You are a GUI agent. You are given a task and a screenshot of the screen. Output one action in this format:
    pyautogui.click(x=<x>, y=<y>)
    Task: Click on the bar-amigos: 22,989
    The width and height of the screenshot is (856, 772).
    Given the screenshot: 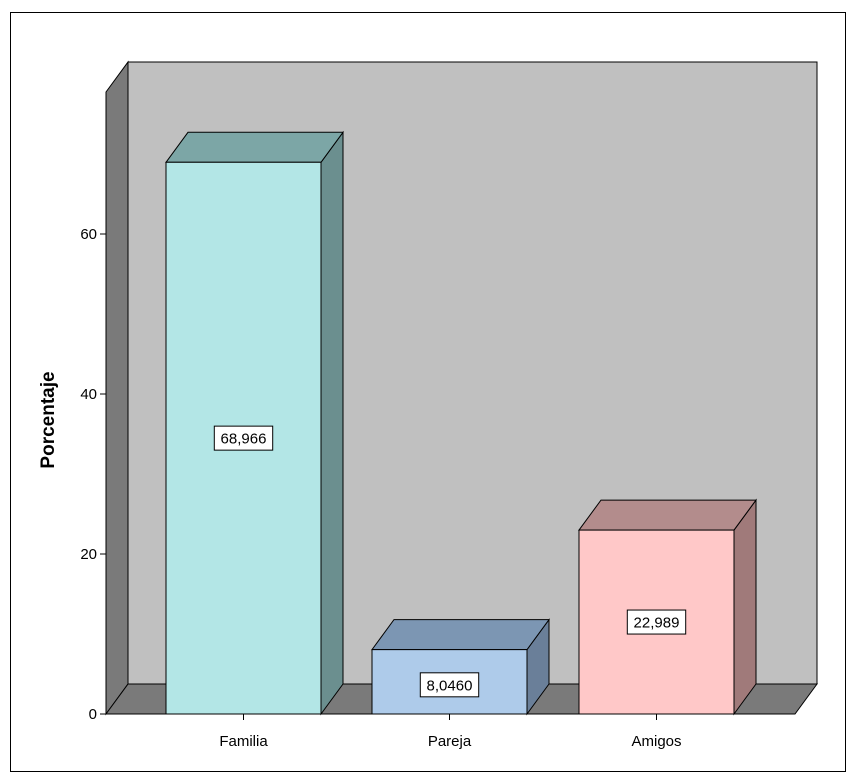 What is the action you would take?
    pyautogui.click(x=667, y=607)
    